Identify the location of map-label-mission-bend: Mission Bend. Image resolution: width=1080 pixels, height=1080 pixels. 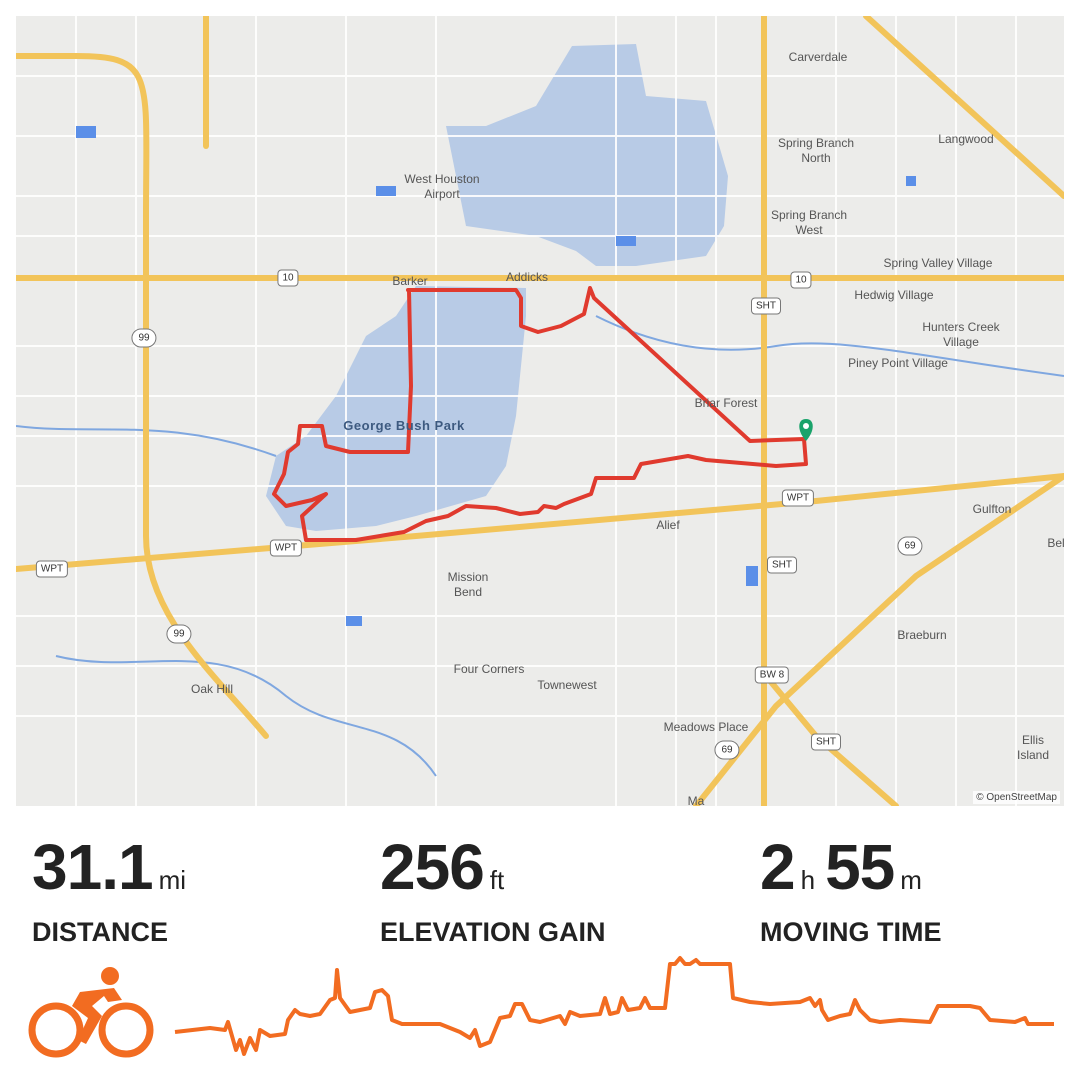
(468, 584).